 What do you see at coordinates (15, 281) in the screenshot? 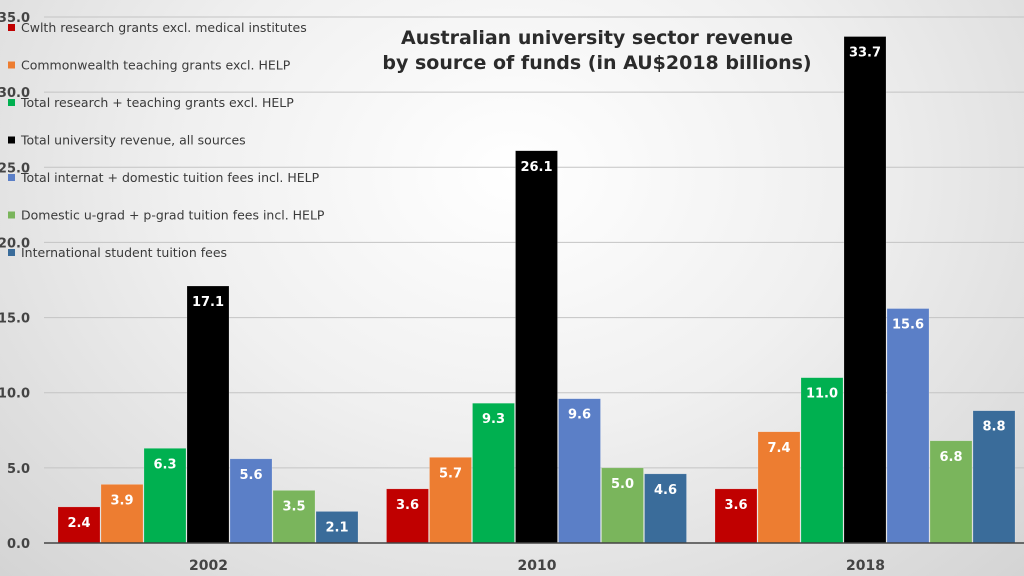
I see `y-axis: 0.0 5.0 10.0 15.0 20.0 25.0 30.0 35.0` at bounding box center [15, 281].